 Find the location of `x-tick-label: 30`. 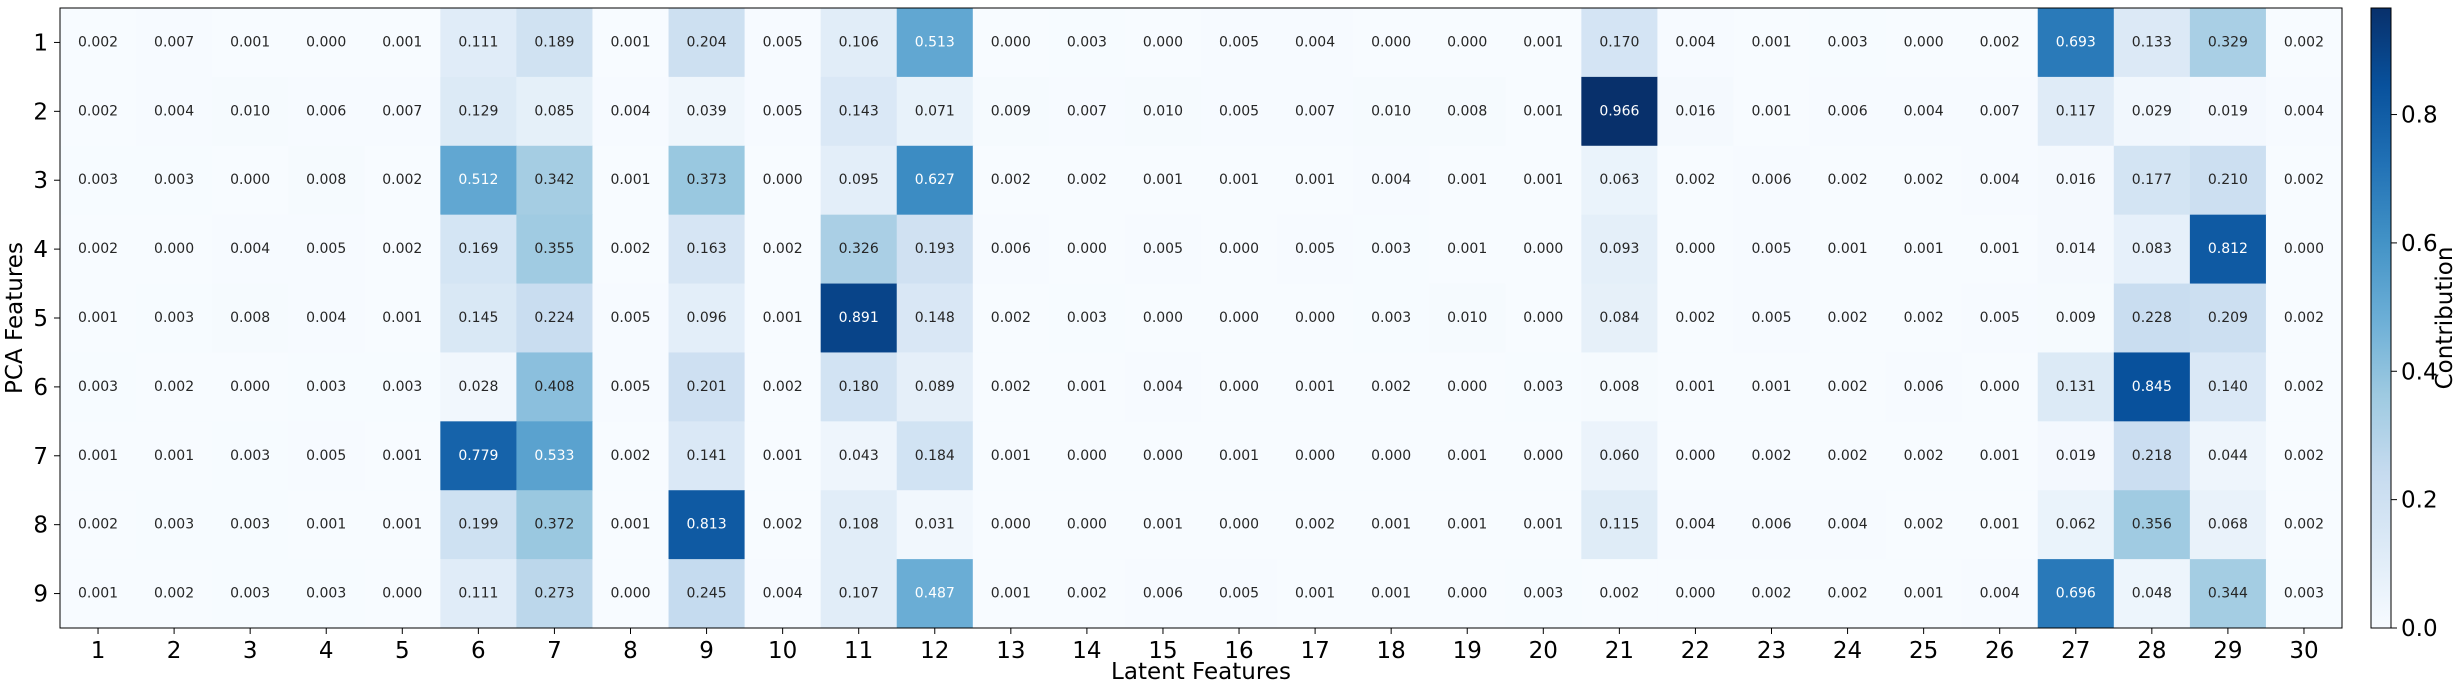

x-tick-label: 30 is located at coordinates (2303, 651).